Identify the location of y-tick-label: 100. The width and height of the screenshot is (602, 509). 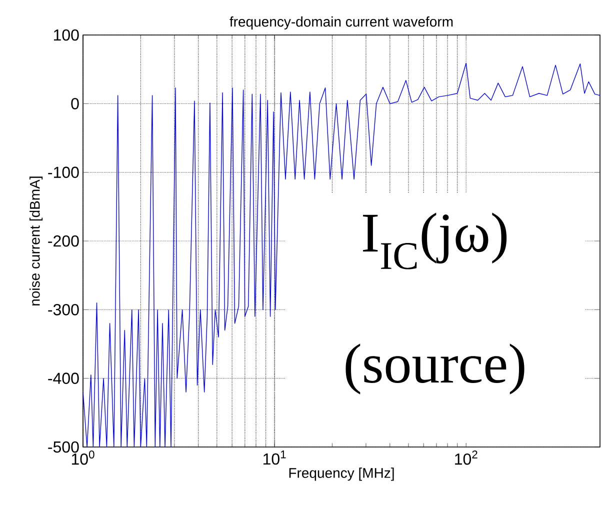
(66, 35).